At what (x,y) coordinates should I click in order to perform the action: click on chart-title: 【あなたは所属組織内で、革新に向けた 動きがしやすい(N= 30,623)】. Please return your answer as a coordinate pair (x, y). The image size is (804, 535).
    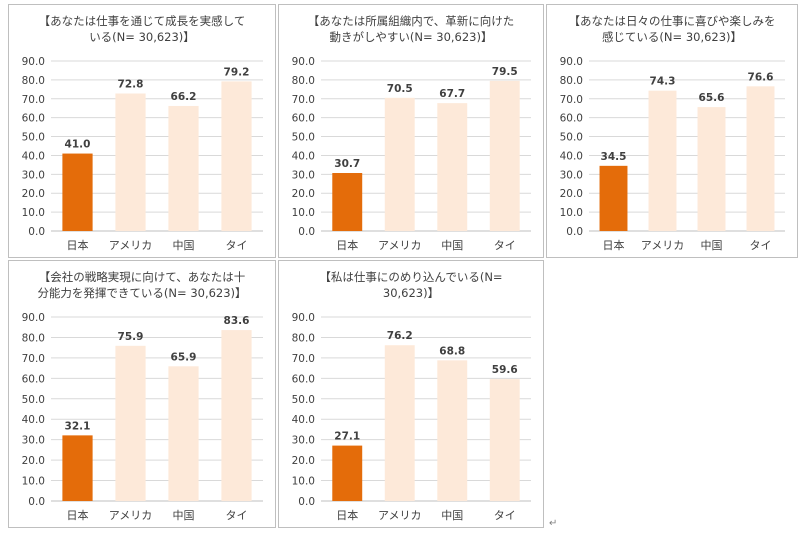
    Looking at the image, I should click on (411, 29).